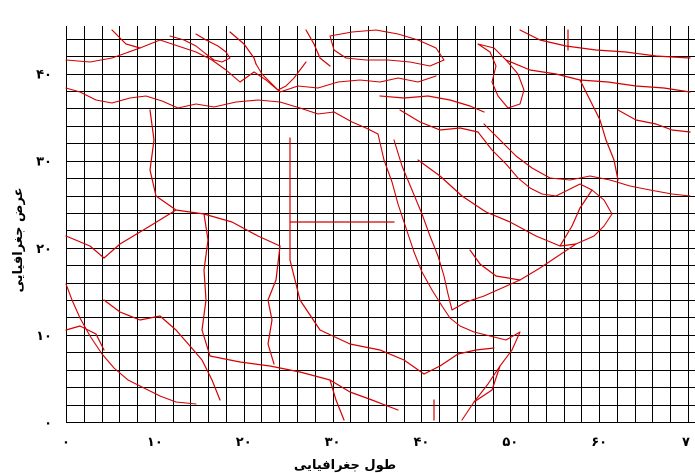 The width and height of the screenshot is (695, 473). What do you see at coordinates (85, 338) in the screenshot?
I see `sahel-border` at bounding box center [85, 338].